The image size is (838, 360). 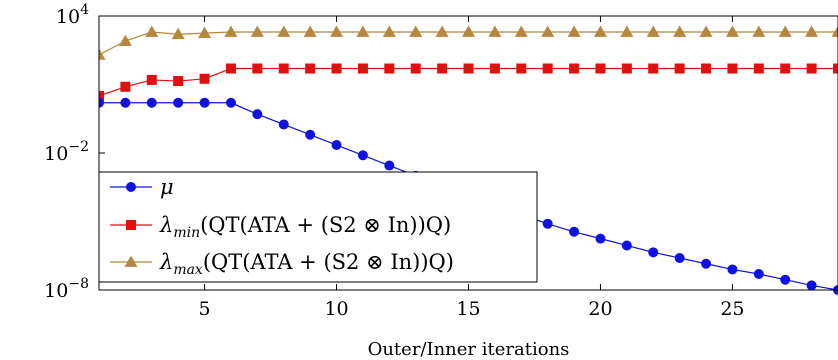 I want to click on y-tick-label: 10⁻², so click(x=66, y=152).